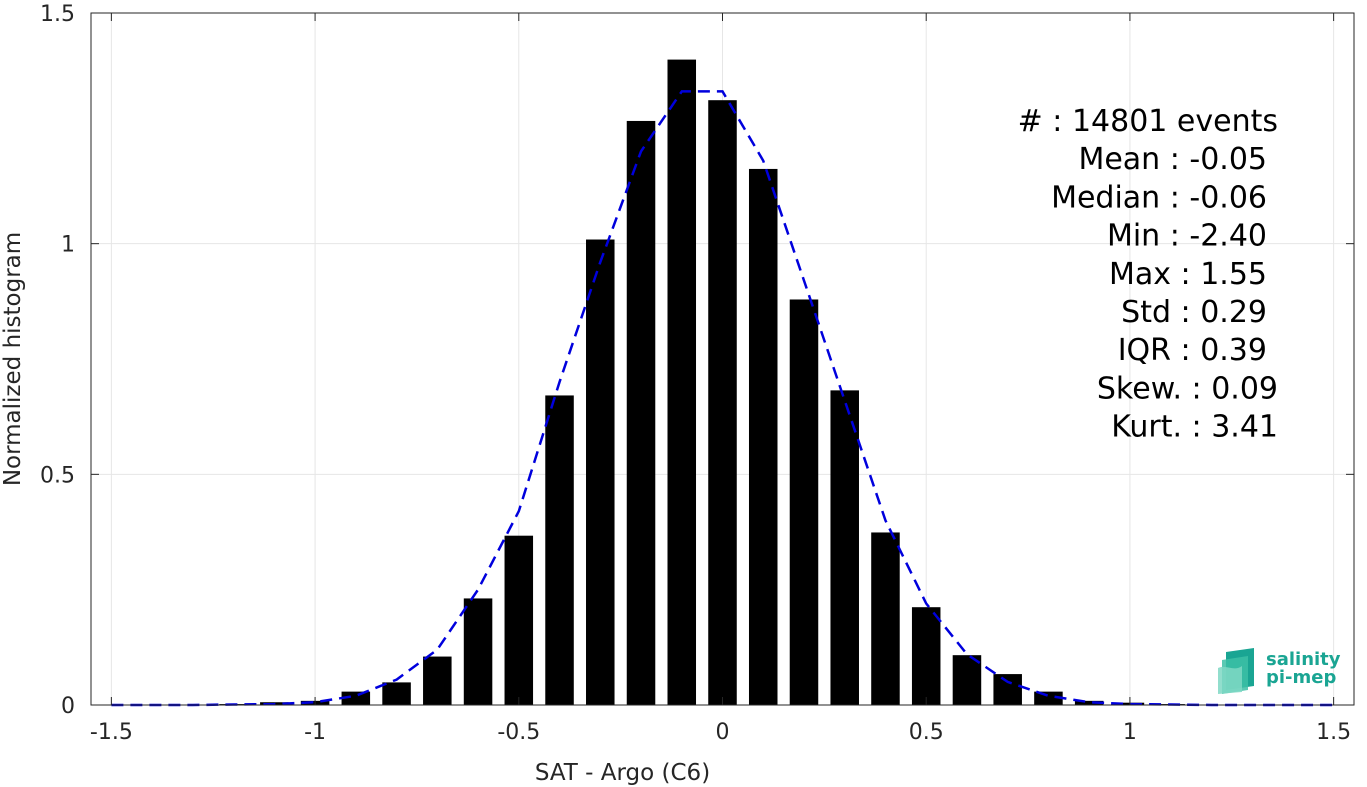  What do you see at coordinates (723, 732) in the screenshot?
I see `x-tick-label: 0` at bounding box center [723, 732].